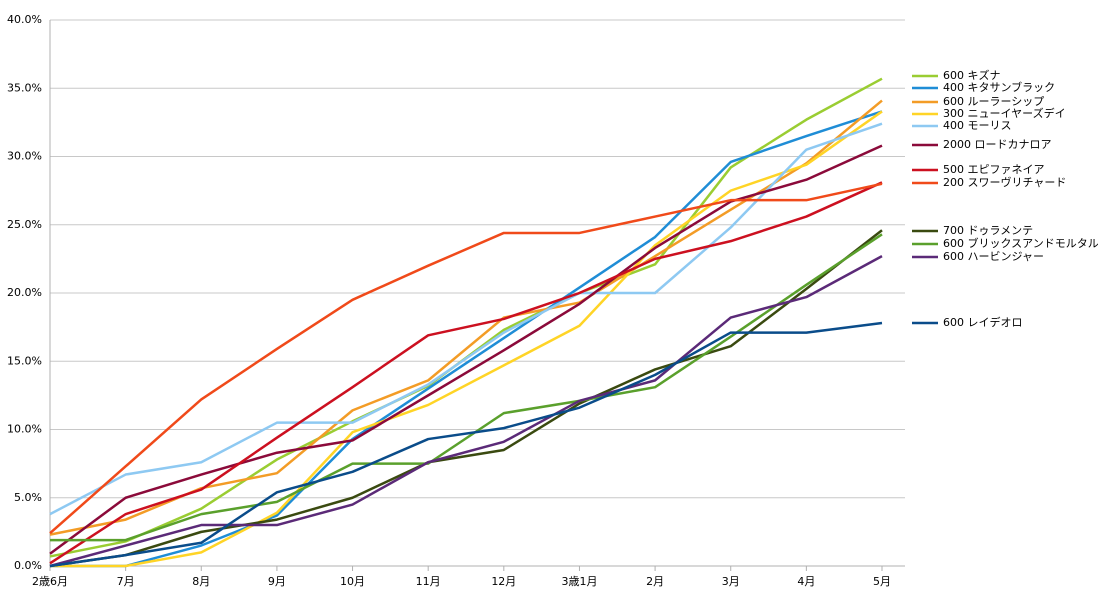 This screenshot has height=596, width=1098. Describe the element at coordinates (24, 429) in the screenshot. I see `y-tick-label: 10.0%` at that location.